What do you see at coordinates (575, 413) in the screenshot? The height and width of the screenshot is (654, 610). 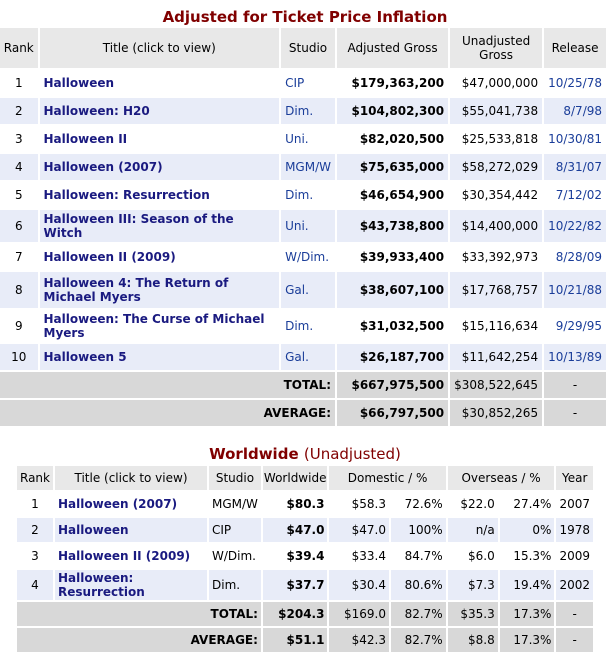 I see `average-release-cell: -` at bounding box center [575, 413].